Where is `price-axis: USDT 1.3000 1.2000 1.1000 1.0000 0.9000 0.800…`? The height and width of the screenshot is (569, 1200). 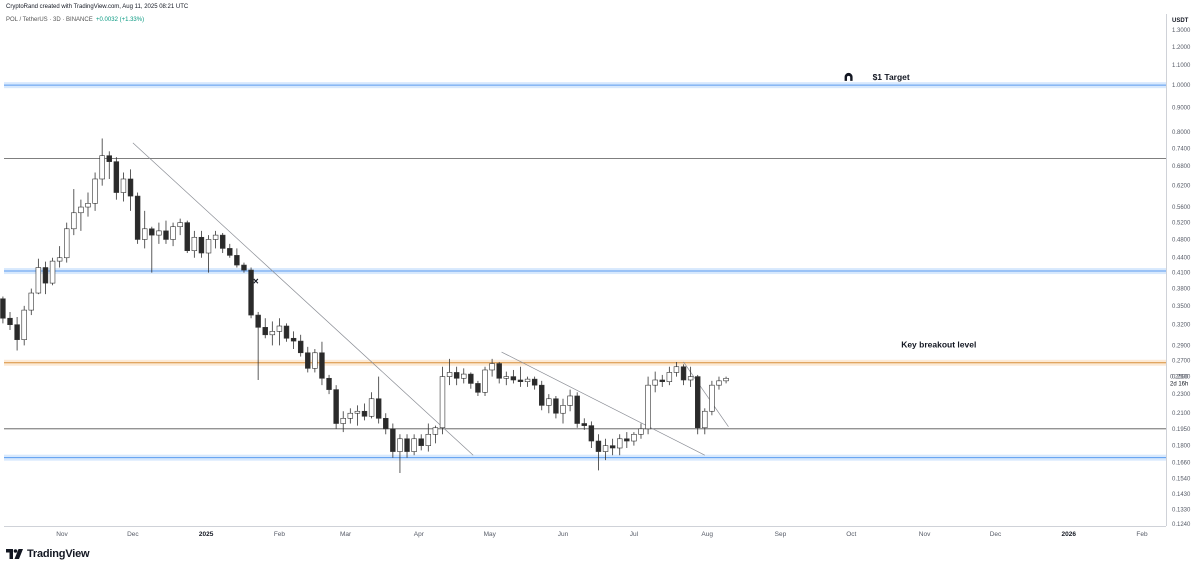
price-axis: USDT 1.3000 1.2000 1.1000 1.0000 0.9000 0.800… is located at coordinates (1180, 273).